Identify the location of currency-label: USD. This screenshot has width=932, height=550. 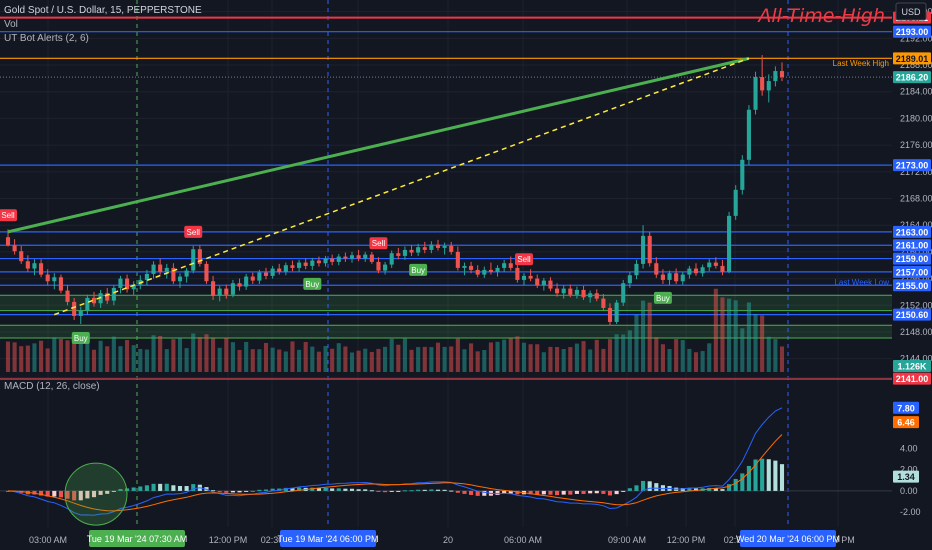
(911, 12).